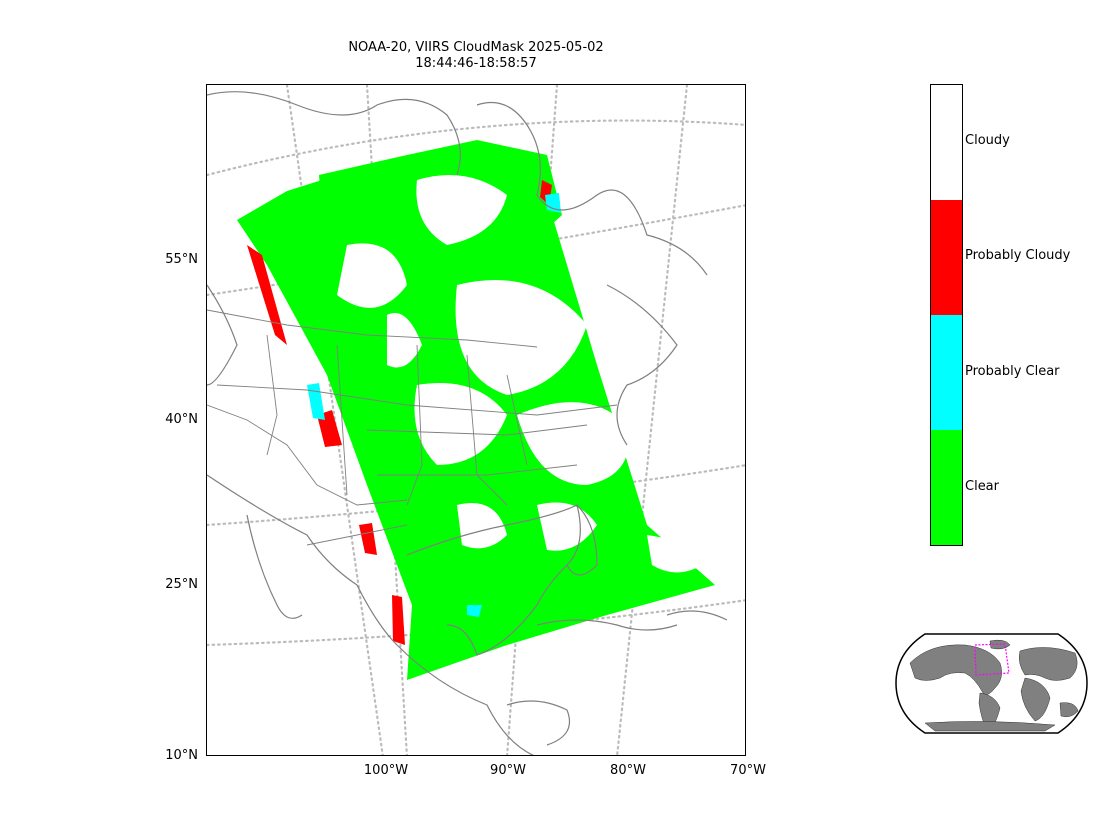  I want to click on world-land, so click(994, 685).